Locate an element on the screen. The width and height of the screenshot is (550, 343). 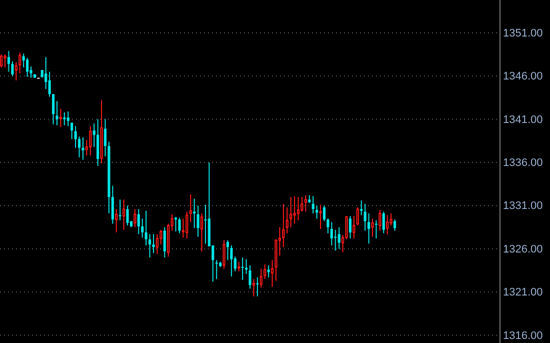
y-tick-label: 1326.00 is located at coordinates (523, 249).